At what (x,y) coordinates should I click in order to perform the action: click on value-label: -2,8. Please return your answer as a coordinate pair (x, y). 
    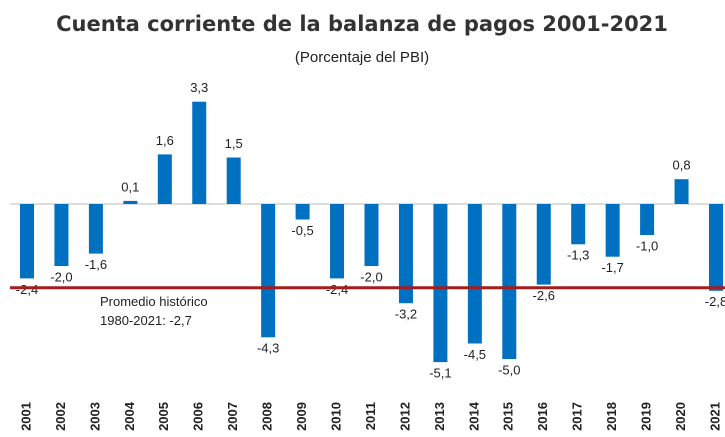
    Looking at the image, I should click on (715, 301).